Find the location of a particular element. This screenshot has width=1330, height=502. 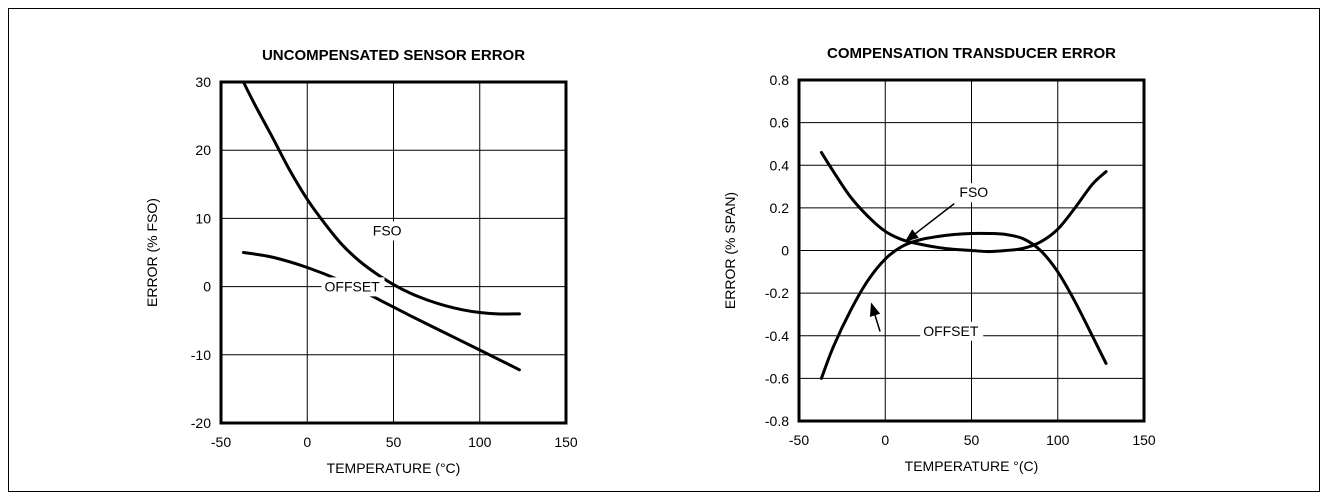

y-tick-label: 10 is located at coordinates (203, 218).